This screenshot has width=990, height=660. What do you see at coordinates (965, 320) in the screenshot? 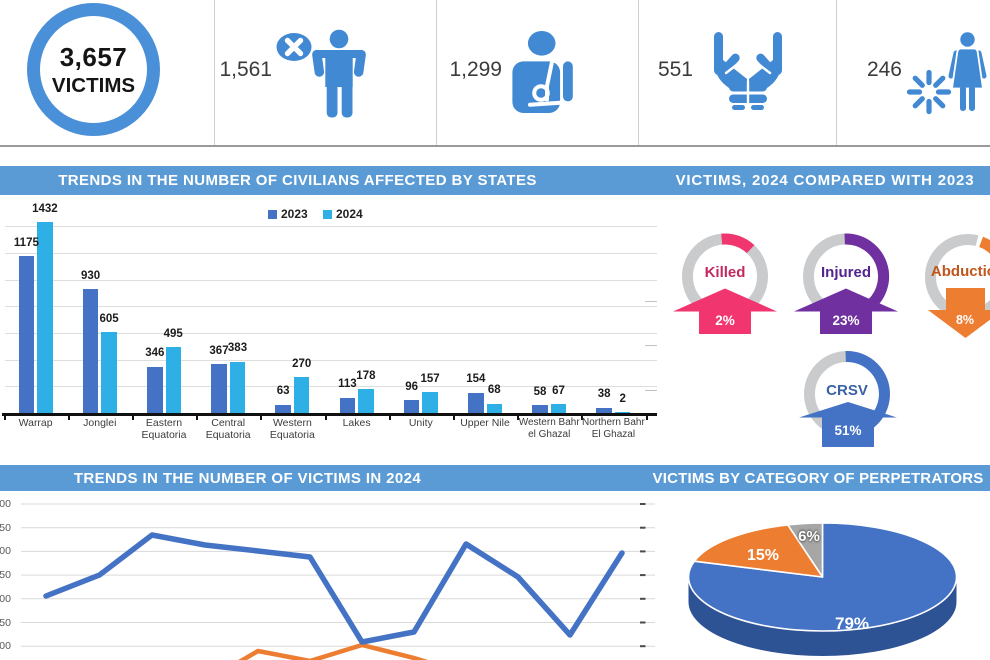
I see `svg-text: 8%` at bounding box center [965, 320].